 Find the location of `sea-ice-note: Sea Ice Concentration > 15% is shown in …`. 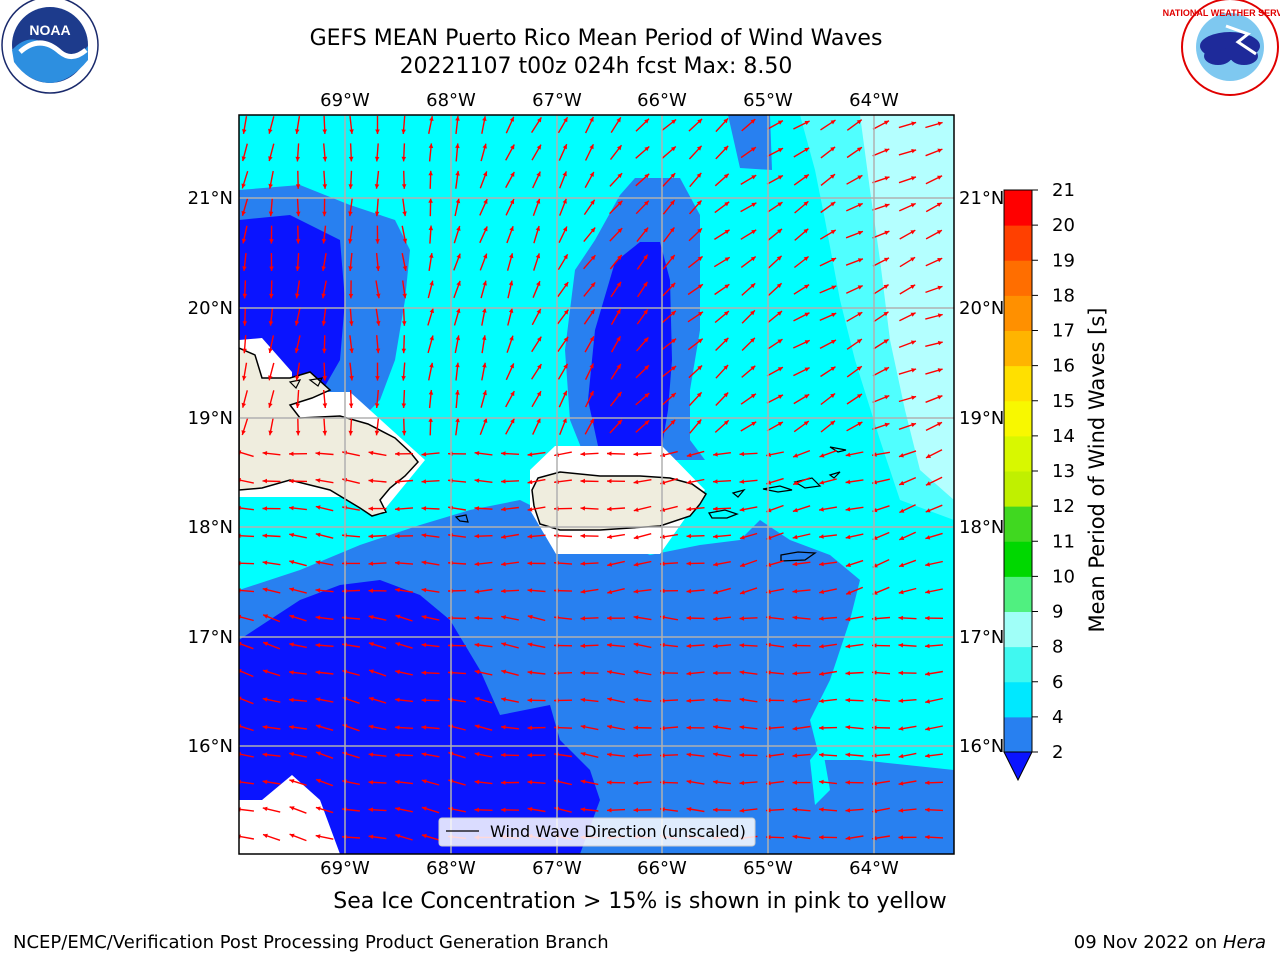

sea-ice-note: Sea Ice Concentration > 15% is shown in … is located at coordinates (640, 901).